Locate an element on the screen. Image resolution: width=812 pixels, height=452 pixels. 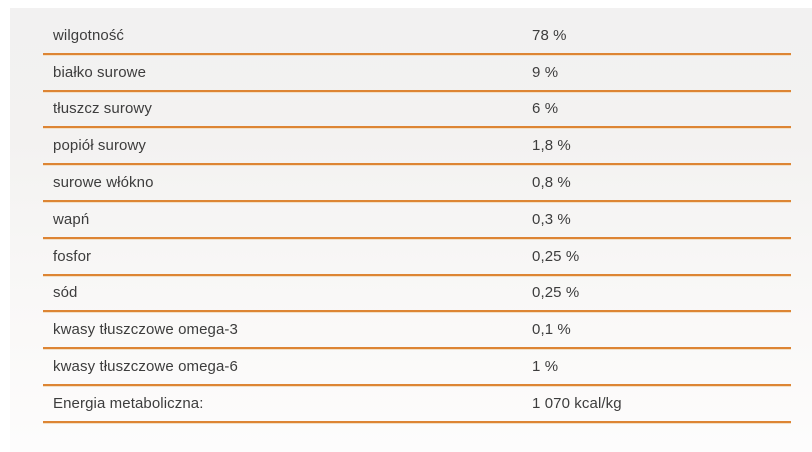
table-row: fosfor 0,25 % is located at coordinates (417, 257).